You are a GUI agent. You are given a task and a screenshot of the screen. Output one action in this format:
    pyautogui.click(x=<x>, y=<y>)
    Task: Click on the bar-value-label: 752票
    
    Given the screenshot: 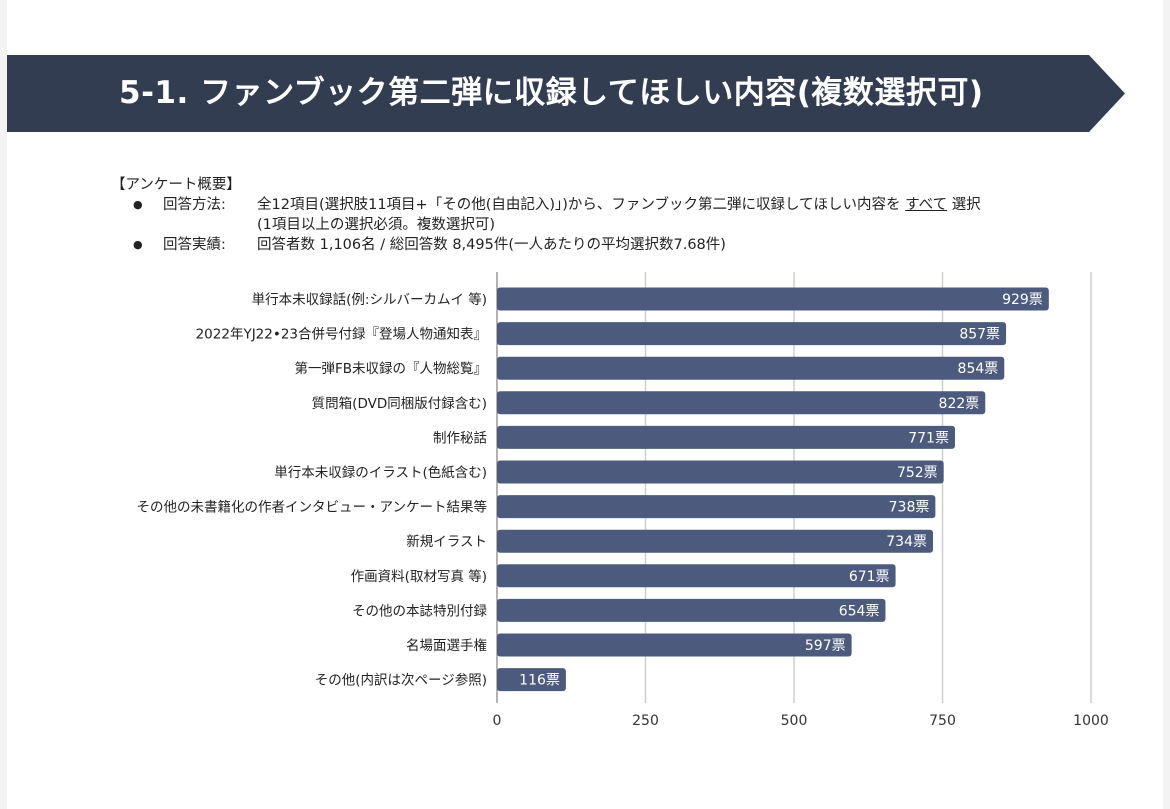 What is the action you would take?
    pyautogui.click(x=917, y=473)
    